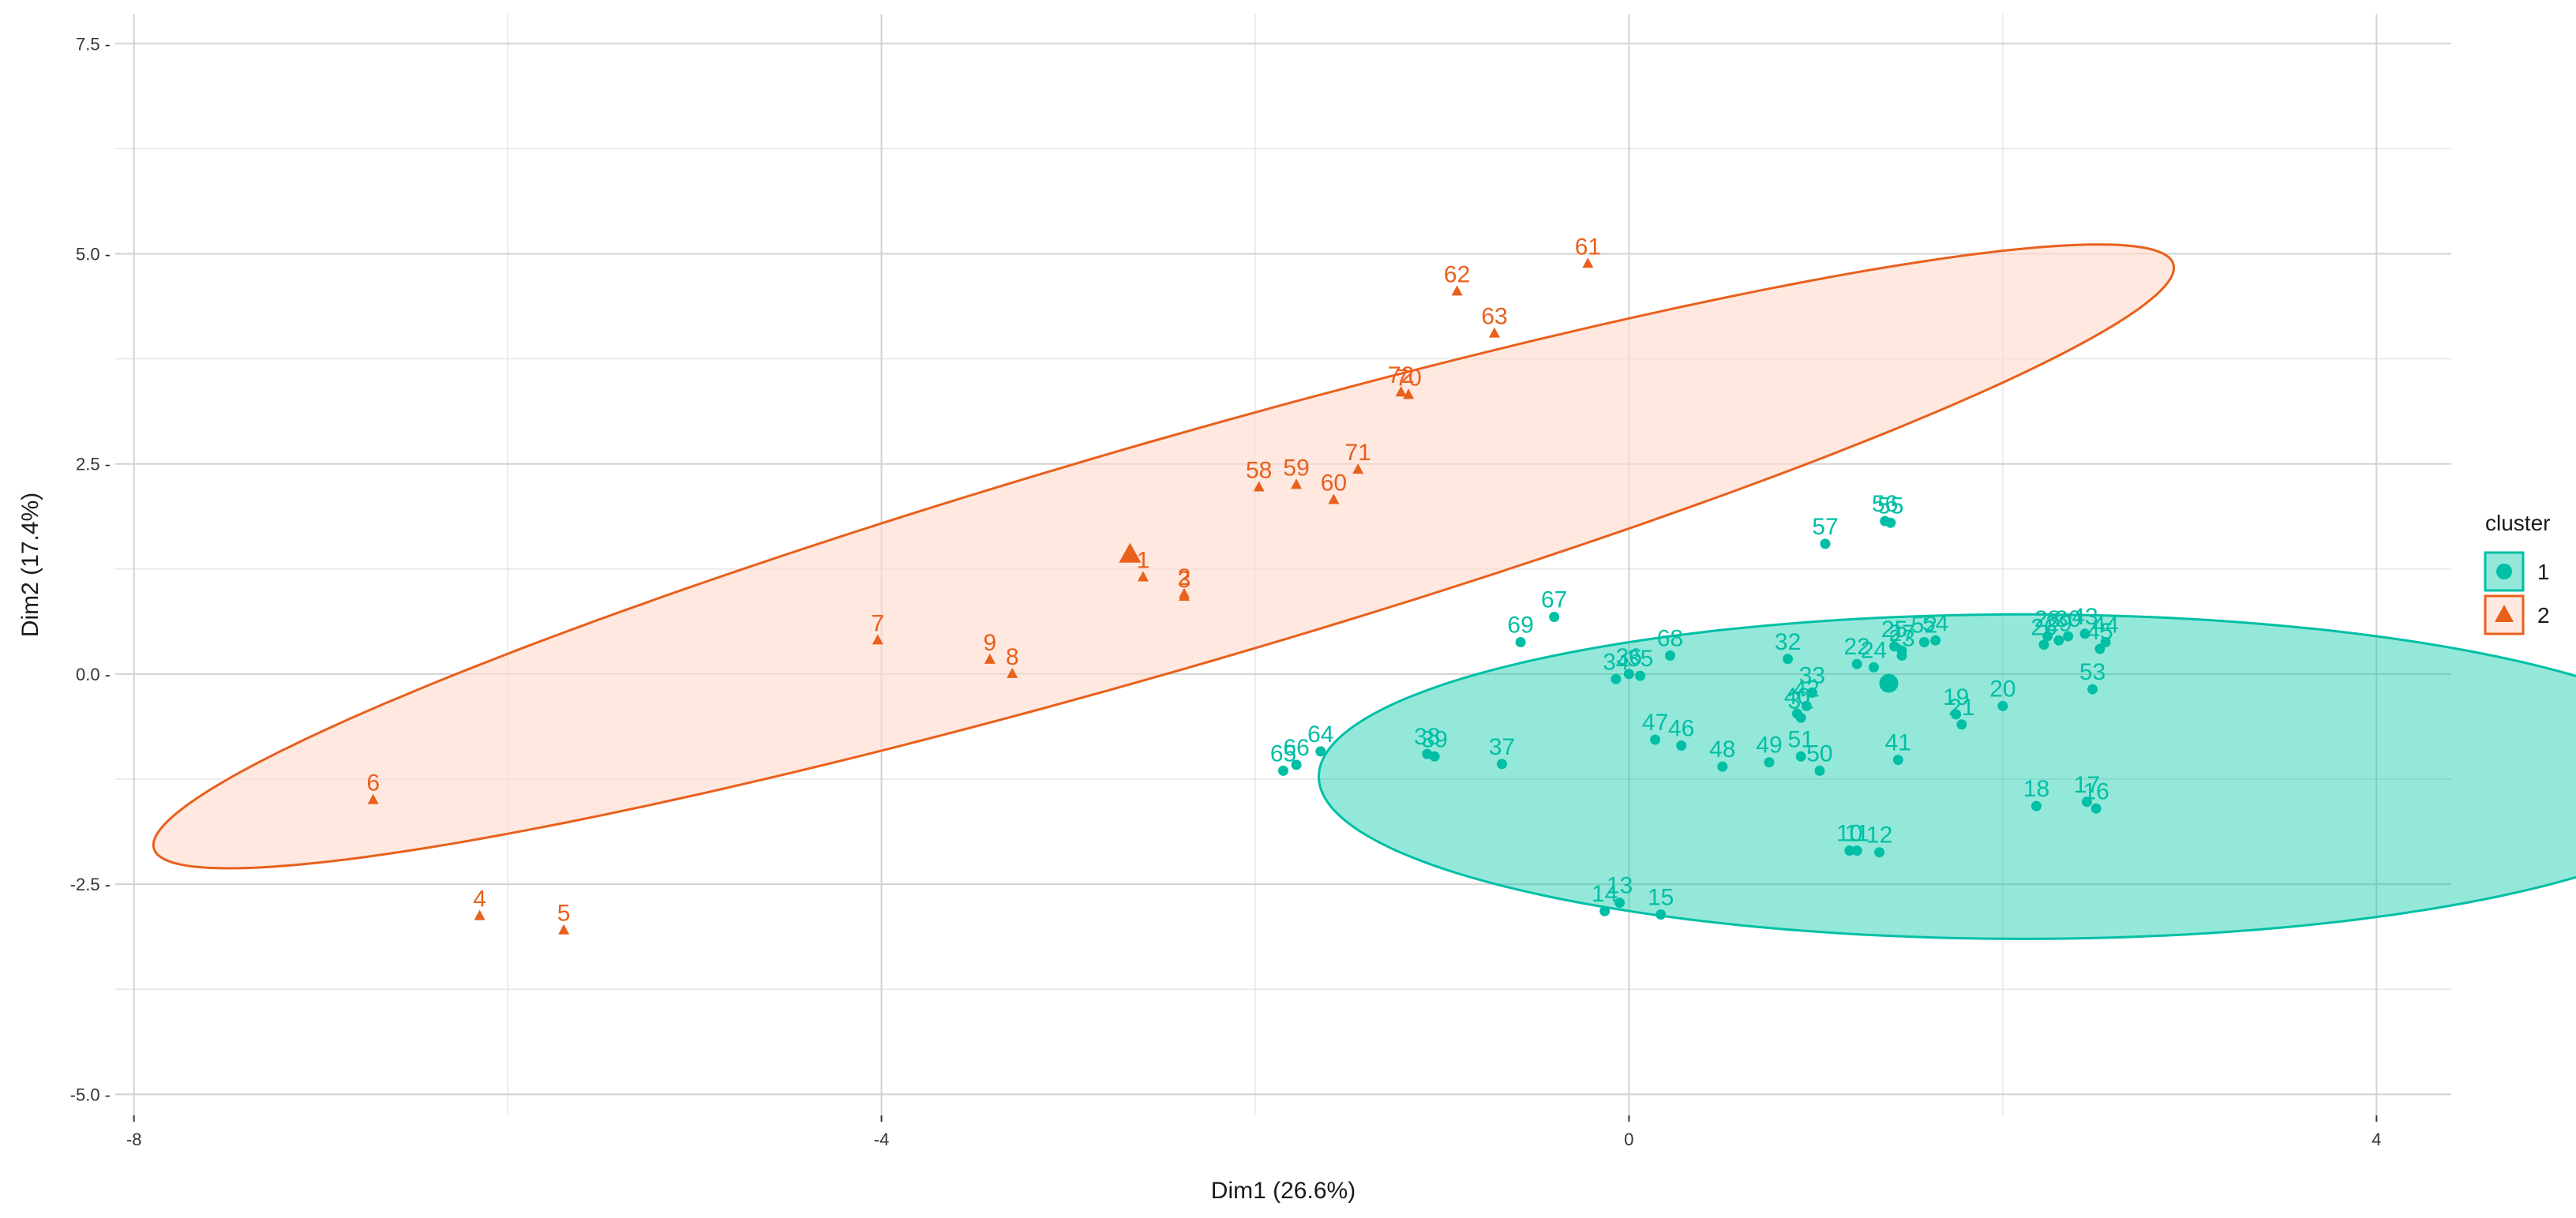 The height and width of the screenshot is (1218, 2576). What do you see at coordinates (1184, 577) in the screenshot?
I see `point-label-2: 2` at bounding box center [1184, 577].